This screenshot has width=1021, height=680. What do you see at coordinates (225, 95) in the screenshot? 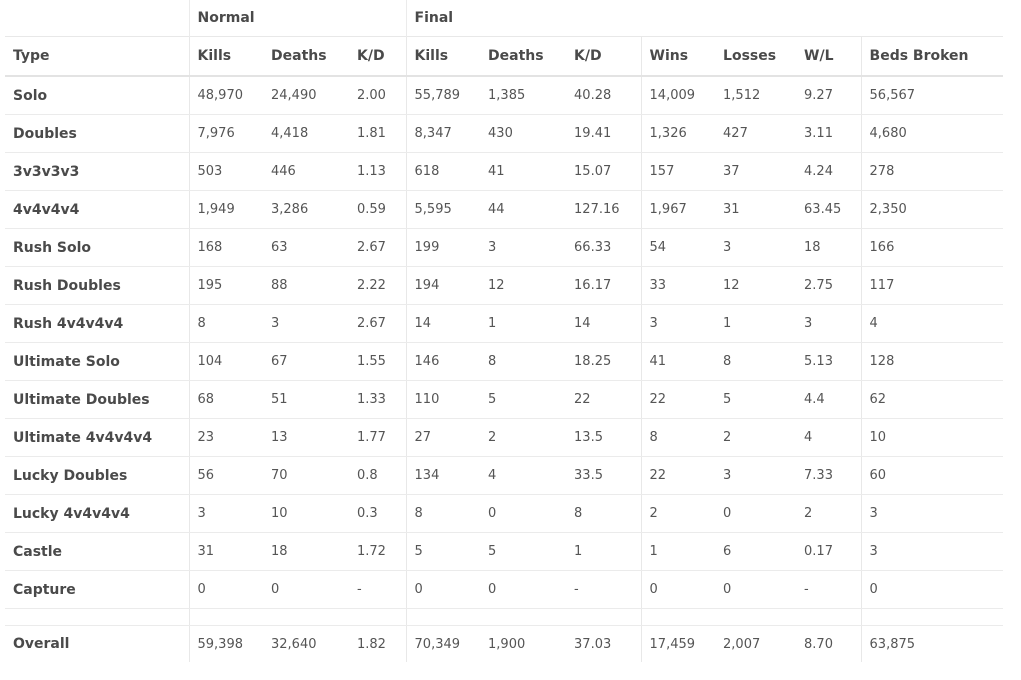
I see `cell-normal-kills: 48,970` at bounding box center [225, 95].